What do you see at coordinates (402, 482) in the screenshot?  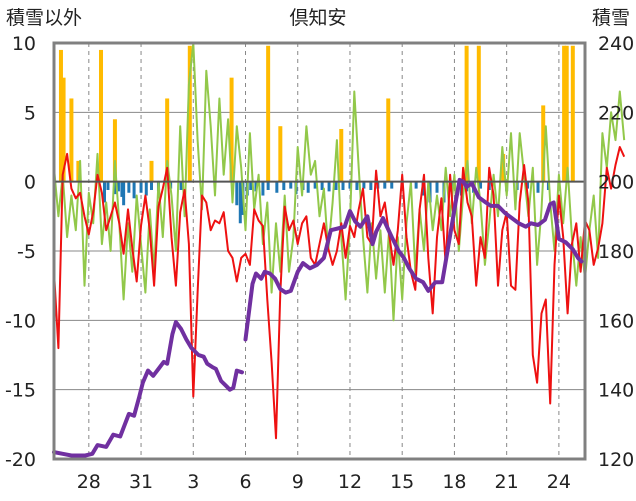 I see `x-tick-label: 15` at bounding box center [402, 482].